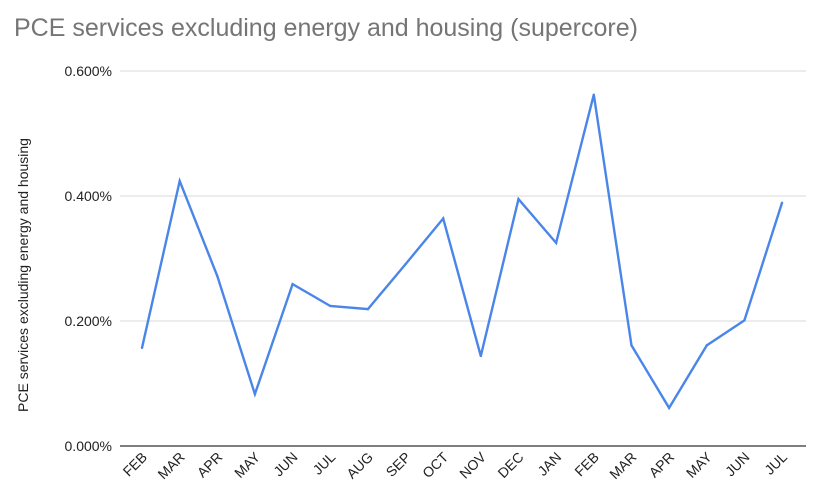  I want to click on y-tick-label: 0.400%, so click(88, 196).